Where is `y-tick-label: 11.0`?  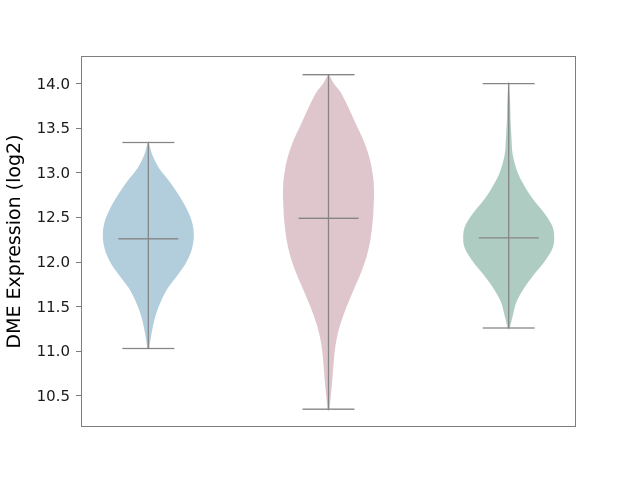
y-tick-label: 11.0 is located at coordinates (53, 351).